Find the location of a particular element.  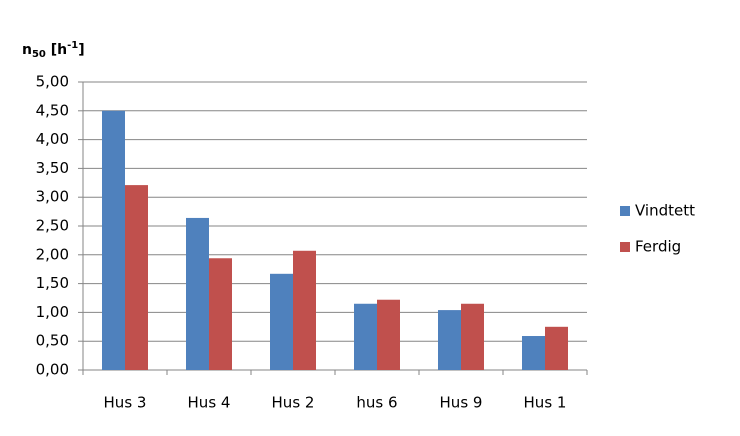

y-tick-label: 4,00 is located at coordinates (52, 139).